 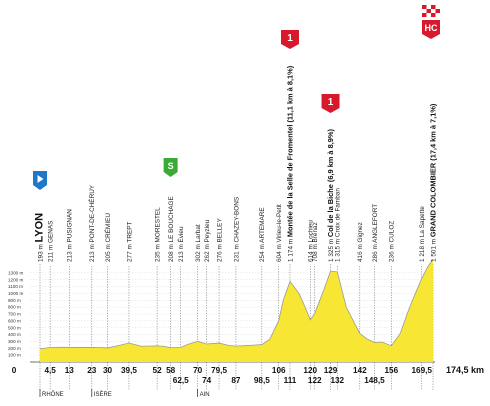 I want to click on km-label: 13, so click(x=70, y=370).